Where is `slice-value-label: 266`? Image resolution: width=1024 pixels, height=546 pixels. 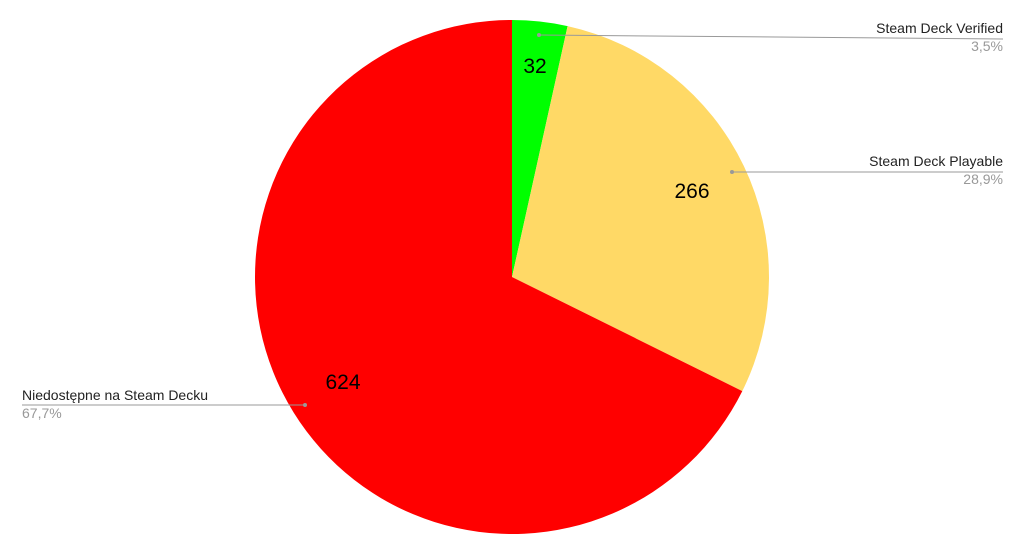
slice-value-label: 266 is located at coordinates (691, 191).